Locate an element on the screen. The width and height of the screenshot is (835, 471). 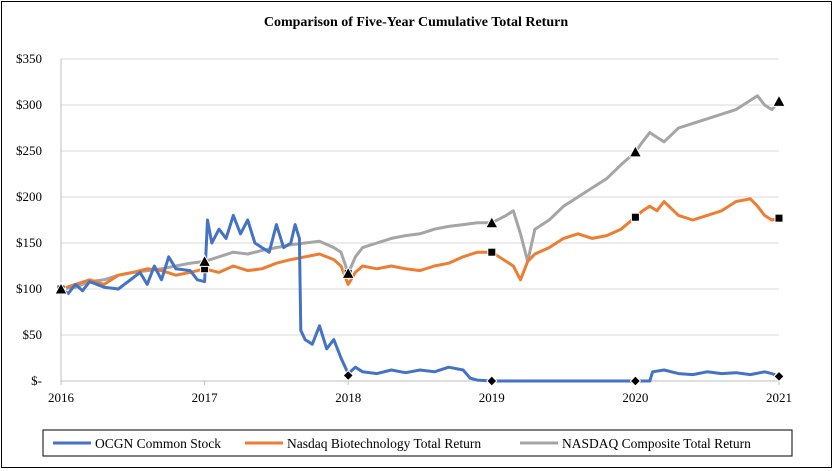
legend-item-nasdaq-biotech: Nasdaq Biotechnology Total Return is located at coordinates (363, 443).